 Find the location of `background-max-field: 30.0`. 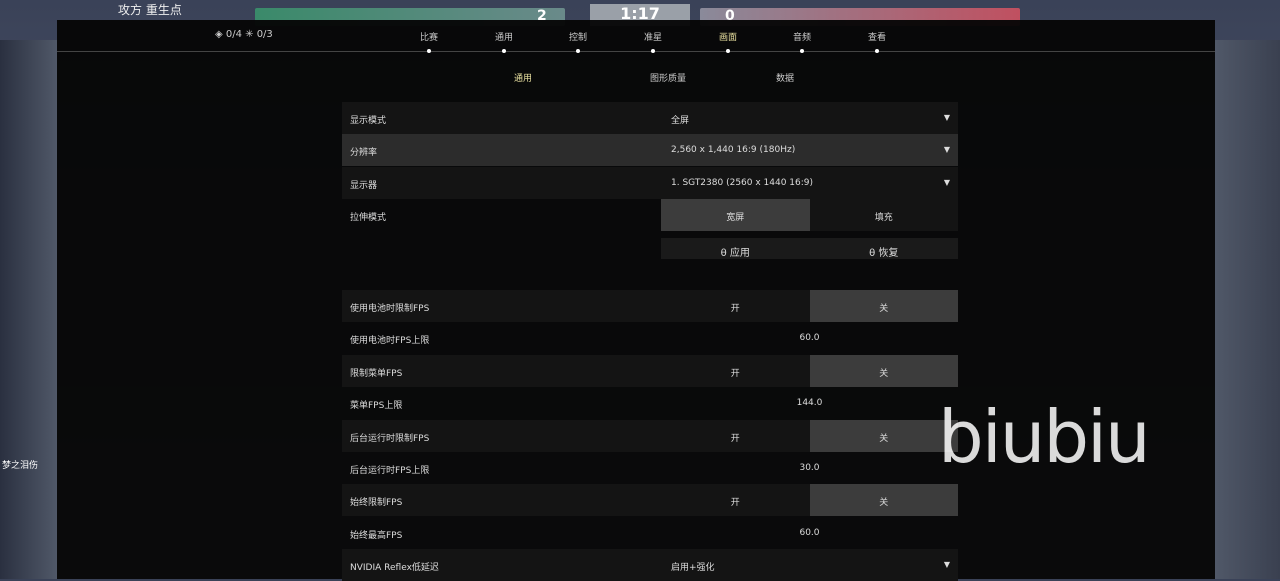

background-max-field: 30.0 is located at coordinates (809, 468).